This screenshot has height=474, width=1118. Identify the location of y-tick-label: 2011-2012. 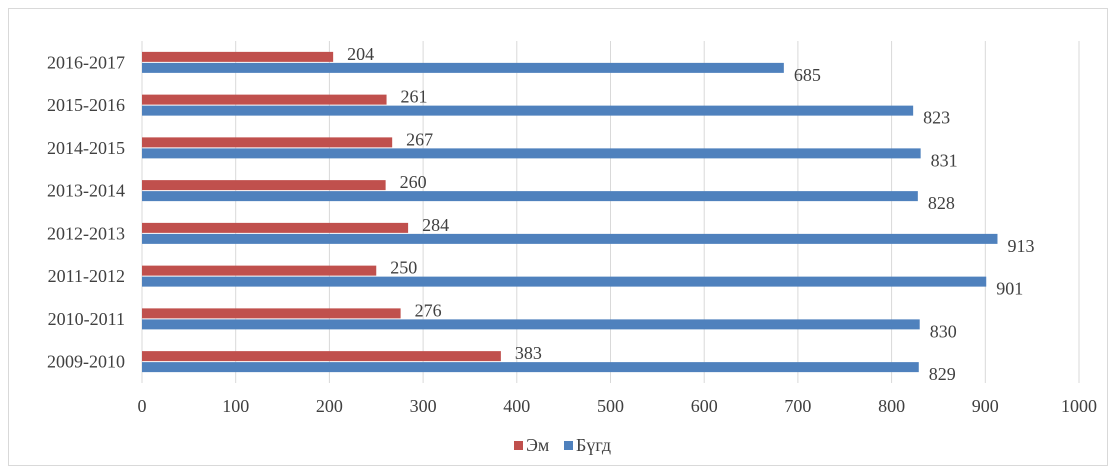
(86, 276).